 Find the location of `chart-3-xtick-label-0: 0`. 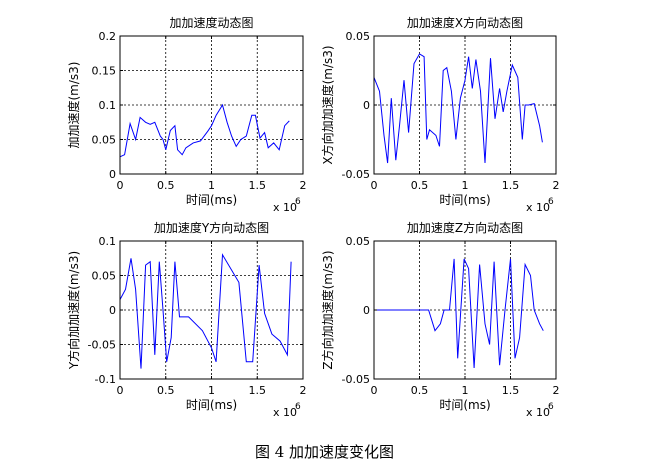

chart-3-xtick-label-0: 0 is located at coordinates (120, 390).